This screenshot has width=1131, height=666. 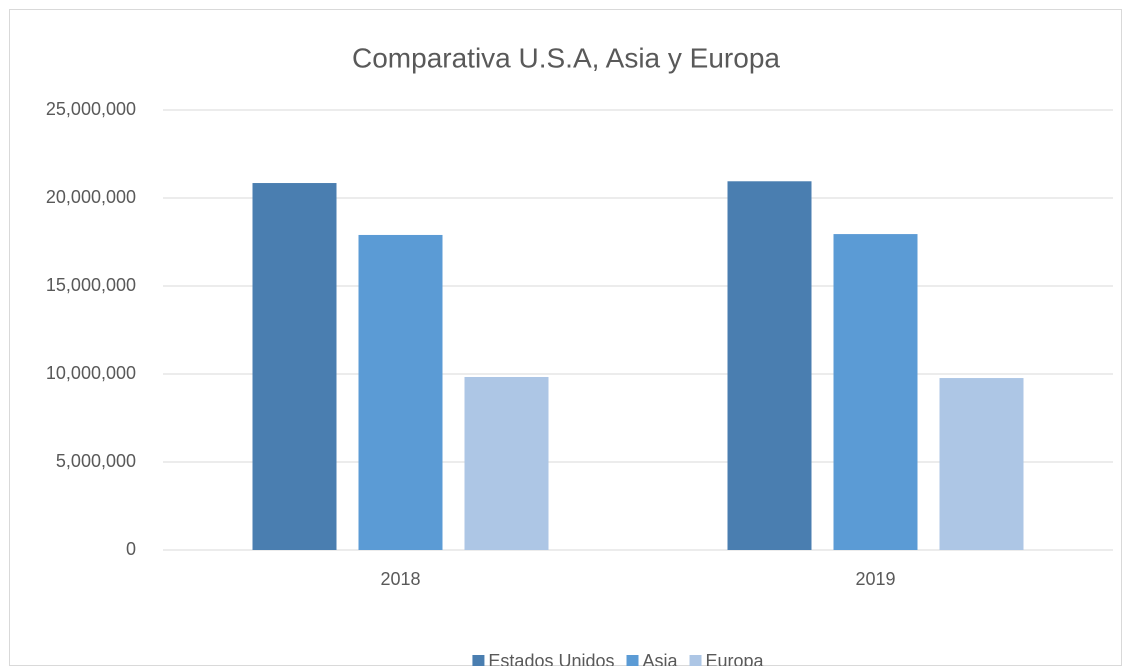 I want to click on y-tick-label: 10,000,000, so click(x=91, y=373).